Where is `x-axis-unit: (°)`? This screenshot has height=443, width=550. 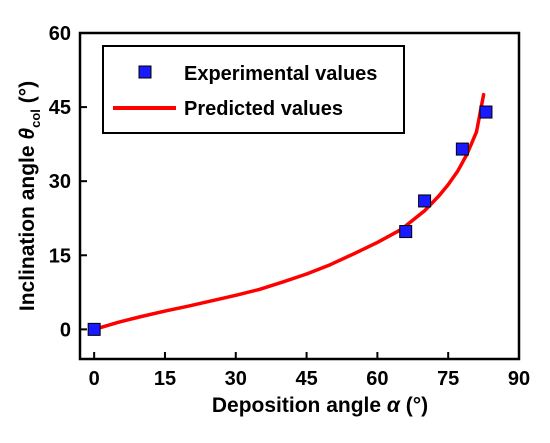
x-axis-unit: (°) is located at coordinates (414, 405).